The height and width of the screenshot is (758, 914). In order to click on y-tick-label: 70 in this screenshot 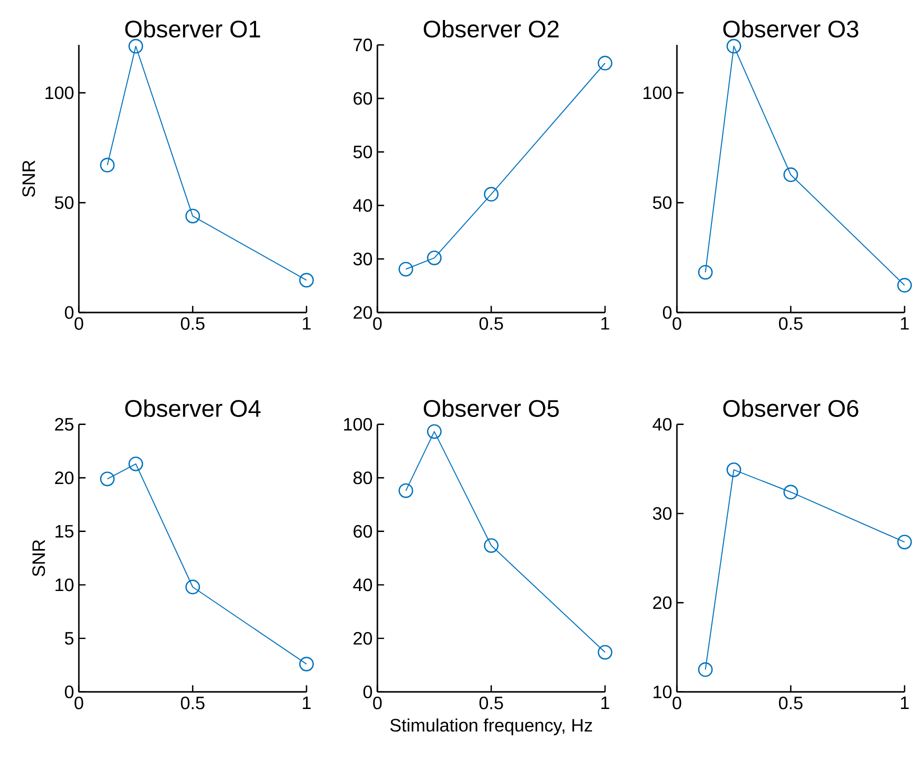, I will do `click(363, 45)`.